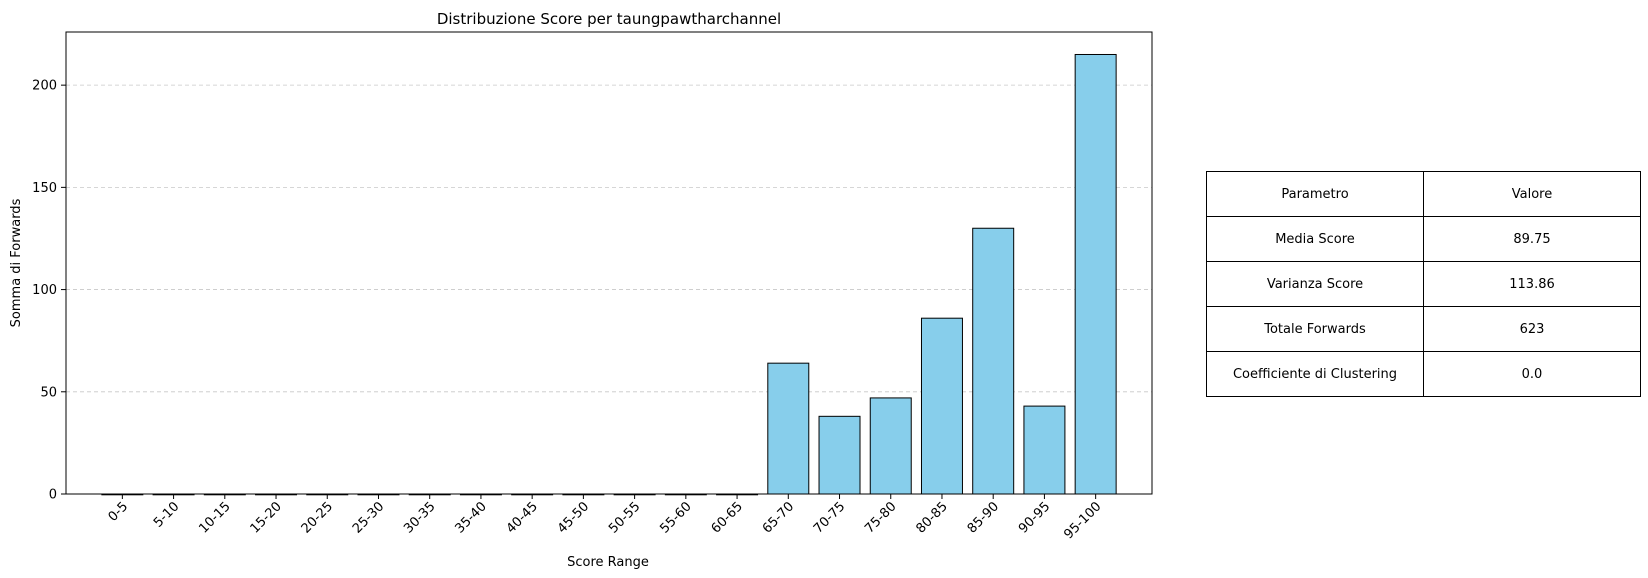 This screenshot has height=578, width=1648. What do you see at coordinates (16, 262) in the screenshot?
I see `y-axis-label: Somma di Forwards` at bounding box center [16, 262].